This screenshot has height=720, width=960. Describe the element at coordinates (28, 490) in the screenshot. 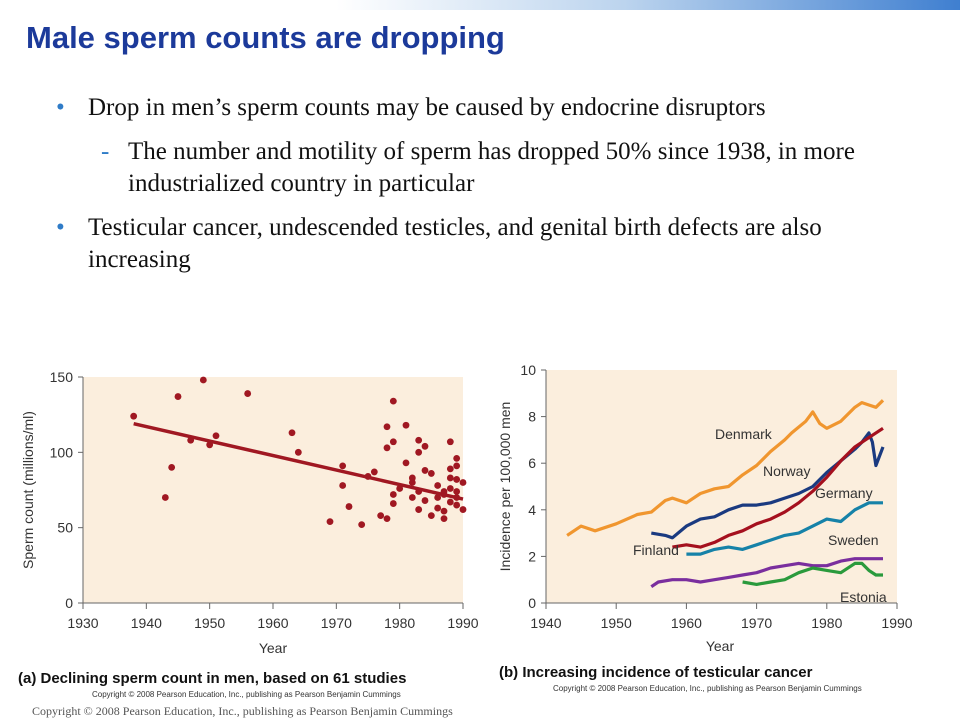

I see `y-axis-title: Sperm count (millions/ml)` at that location.